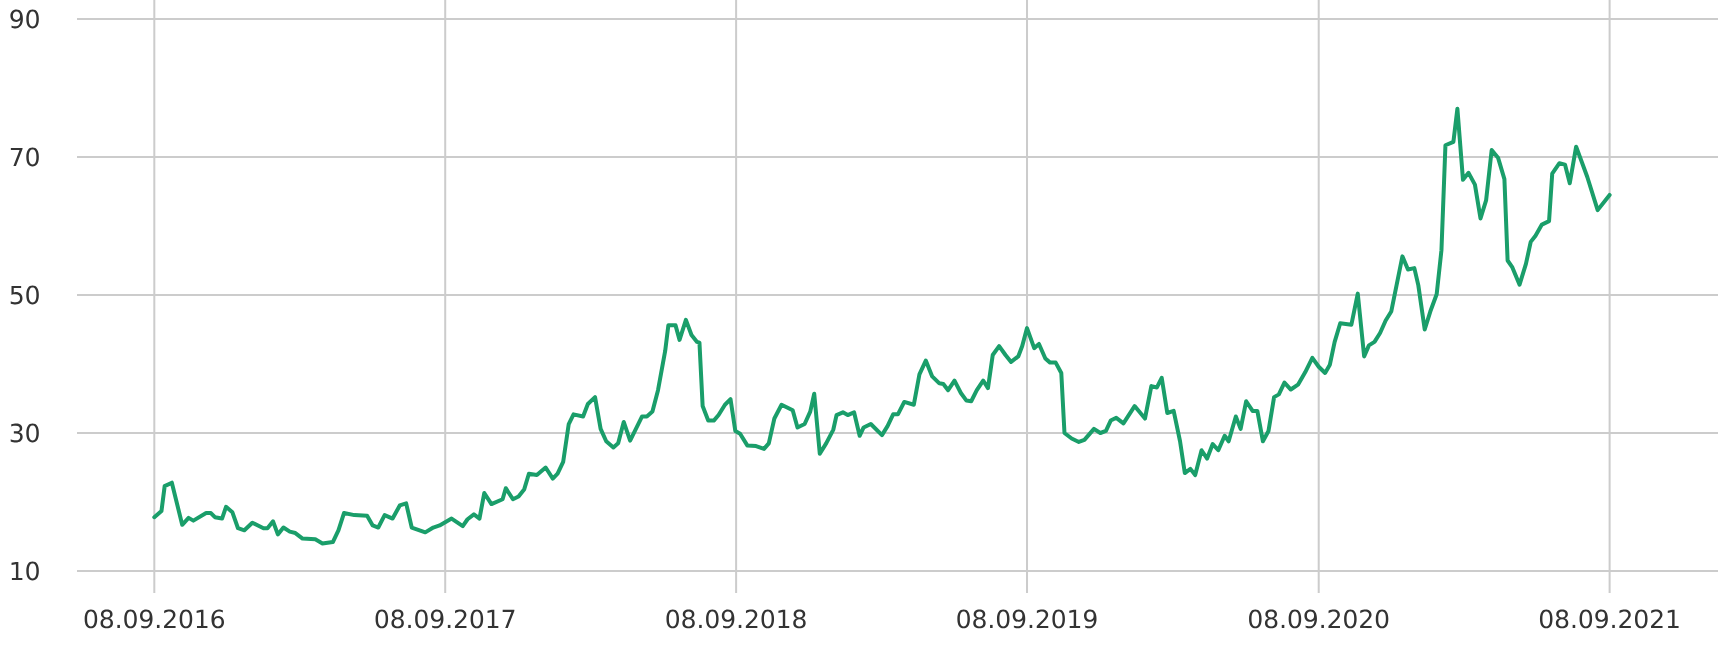 The image size is (1718, 658). I want to click on x-tick-label: 08.09.2017, so click(445, 619).